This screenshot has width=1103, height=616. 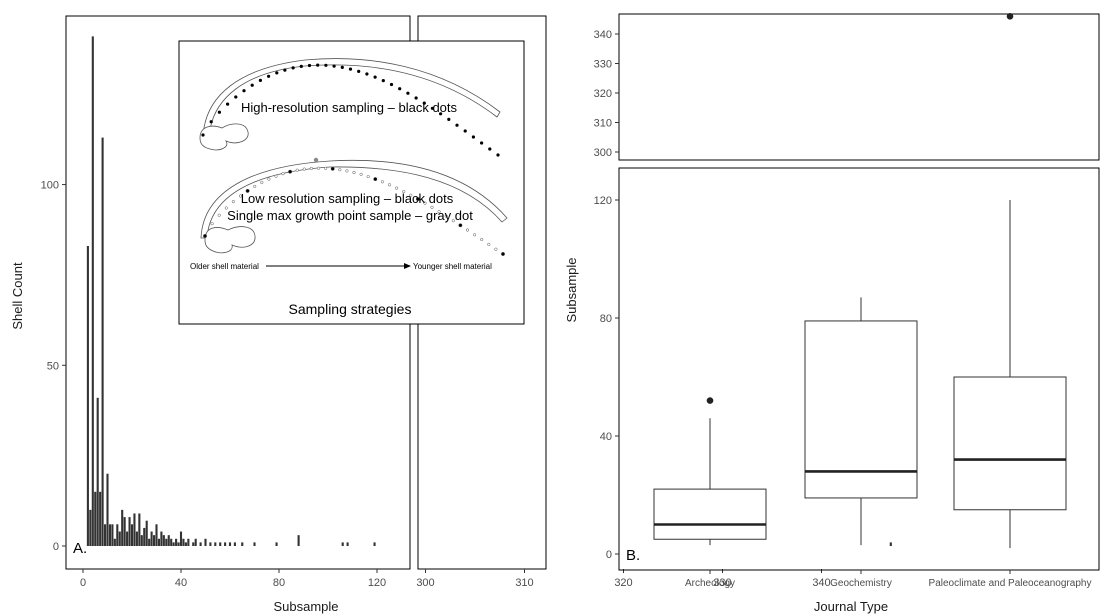 What do you see at coordinates (722, 583) in the screenshot?
I see `x-tick-label: 330` at bounding box center [722, 583].